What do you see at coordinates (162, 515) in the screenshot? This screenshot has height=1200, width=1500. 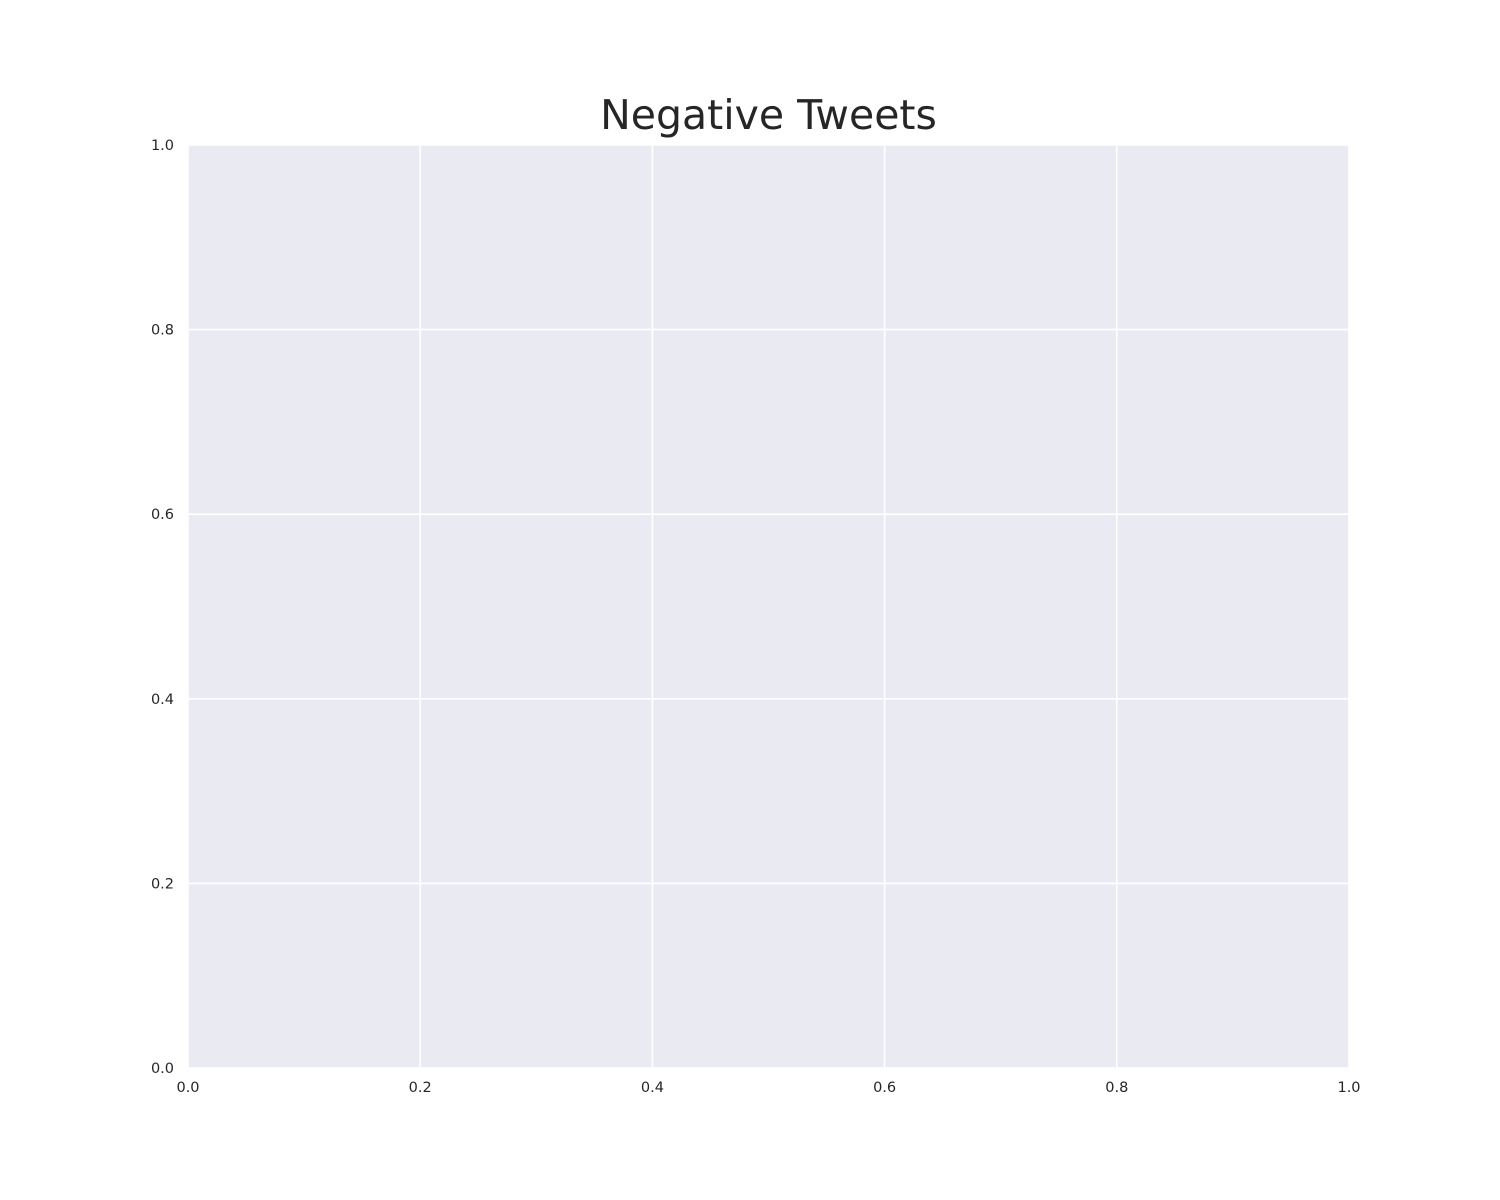 I see `y-tick-label: 0.6` at bounding box center [162, 515].